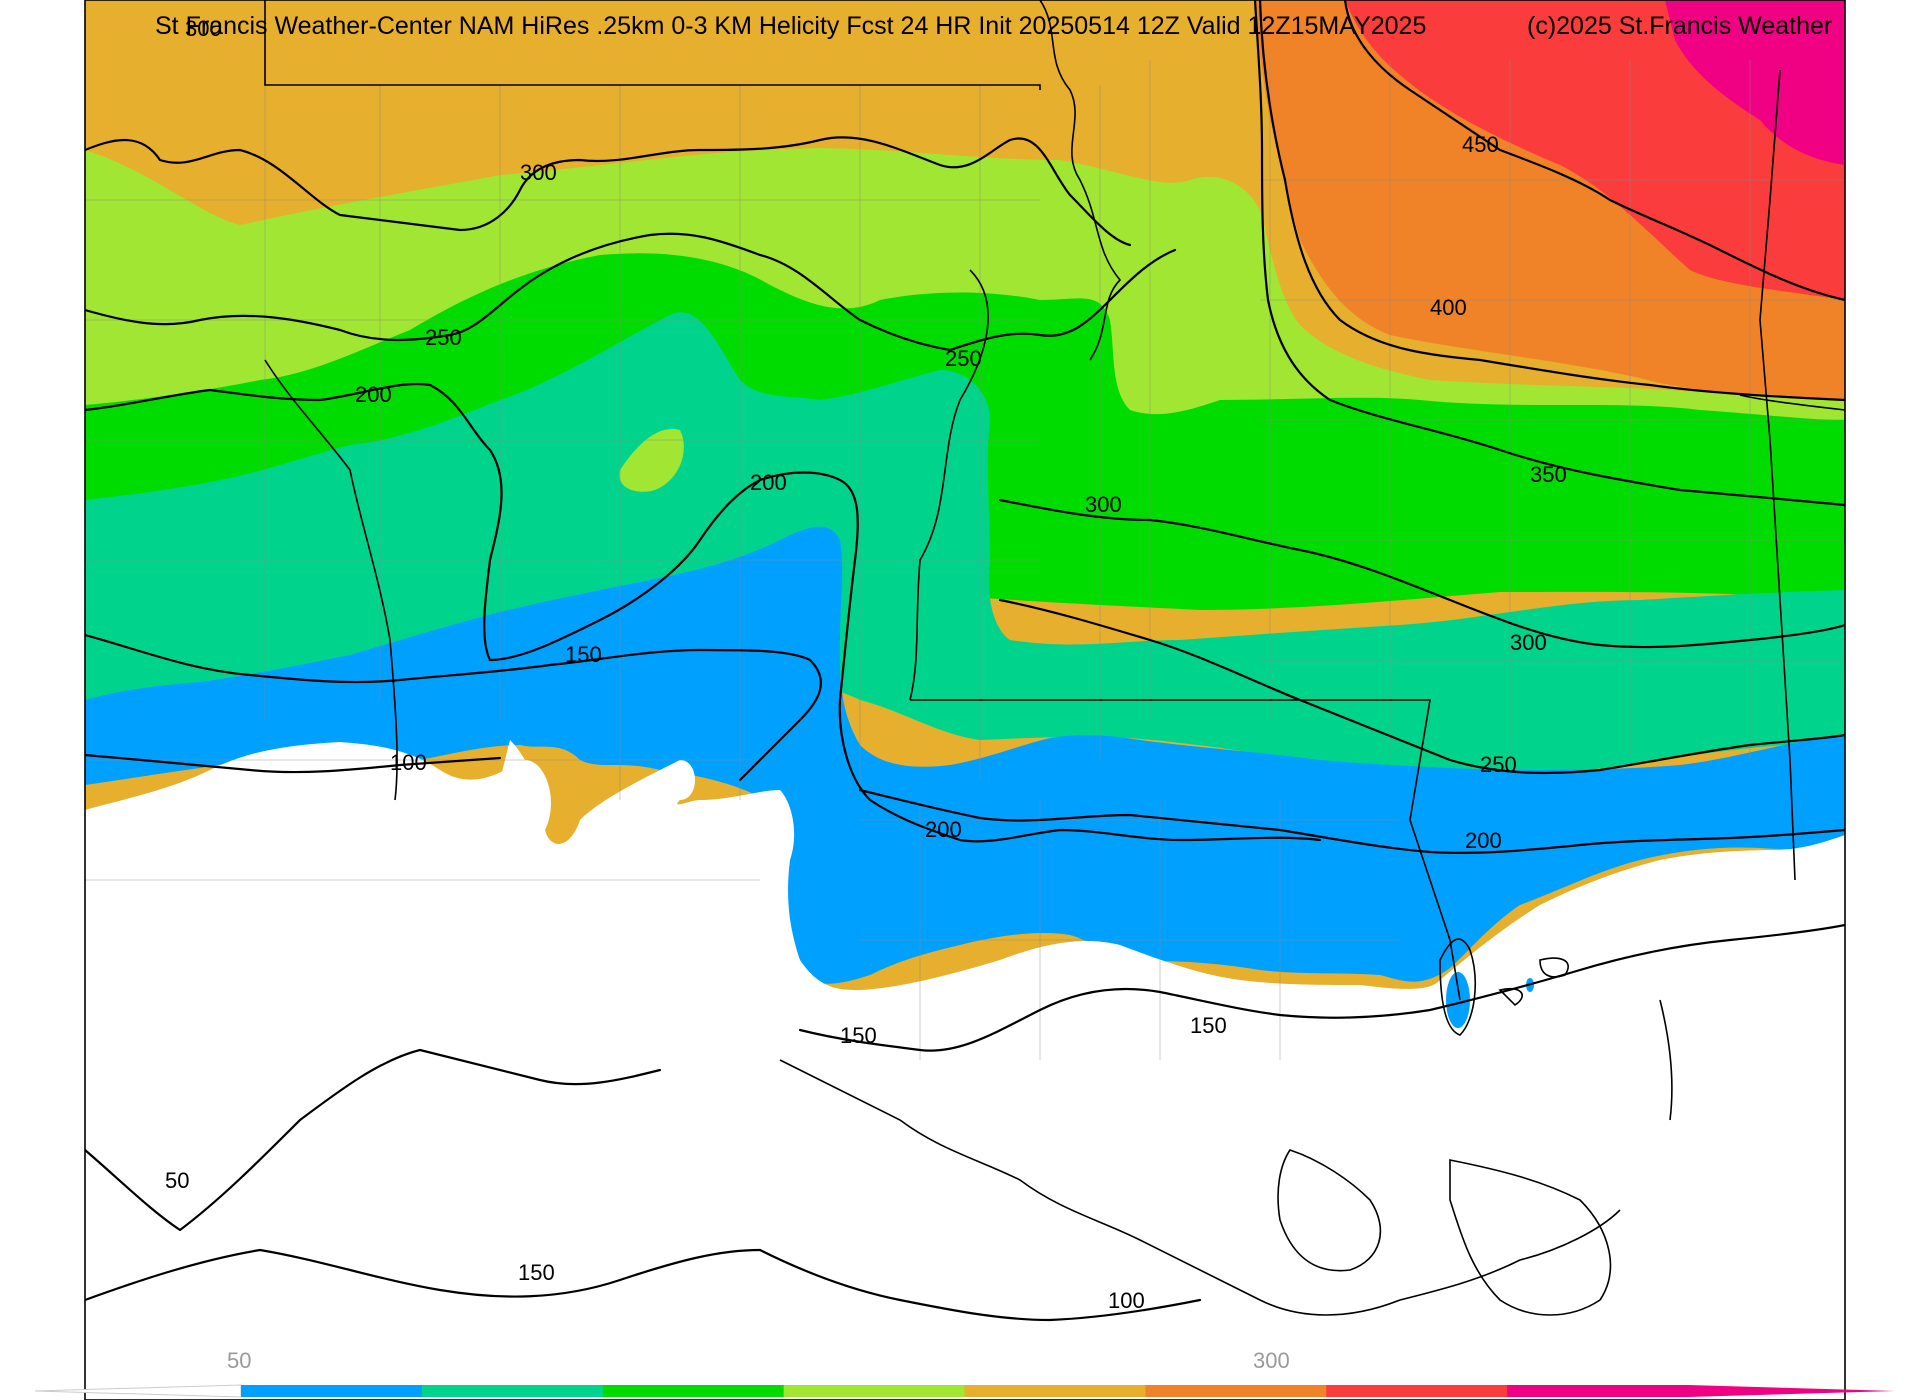  What do you see at coordinates (1548, 474) in the screenshot?
I see `contour-label: 350` at bounding box center [1548, 474].